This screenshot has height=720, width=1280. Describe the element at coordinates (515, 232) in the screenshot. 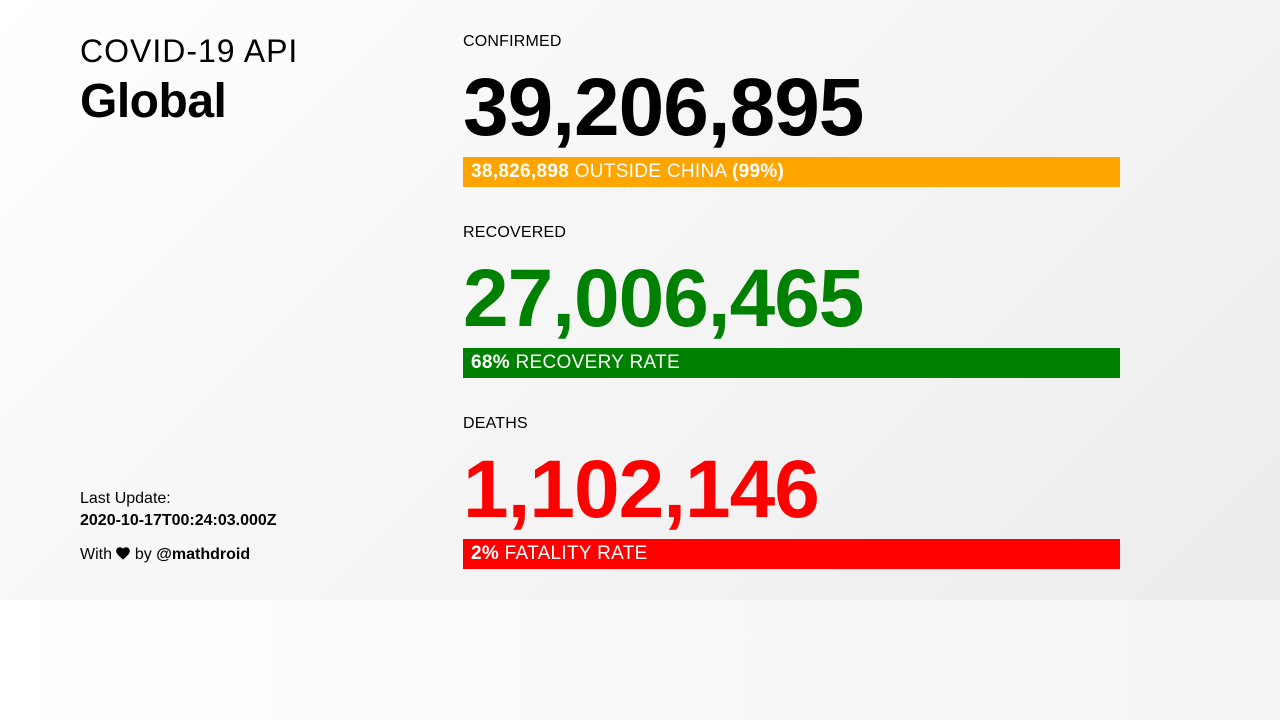

I see `stat-label: RECOVERED` at that location.